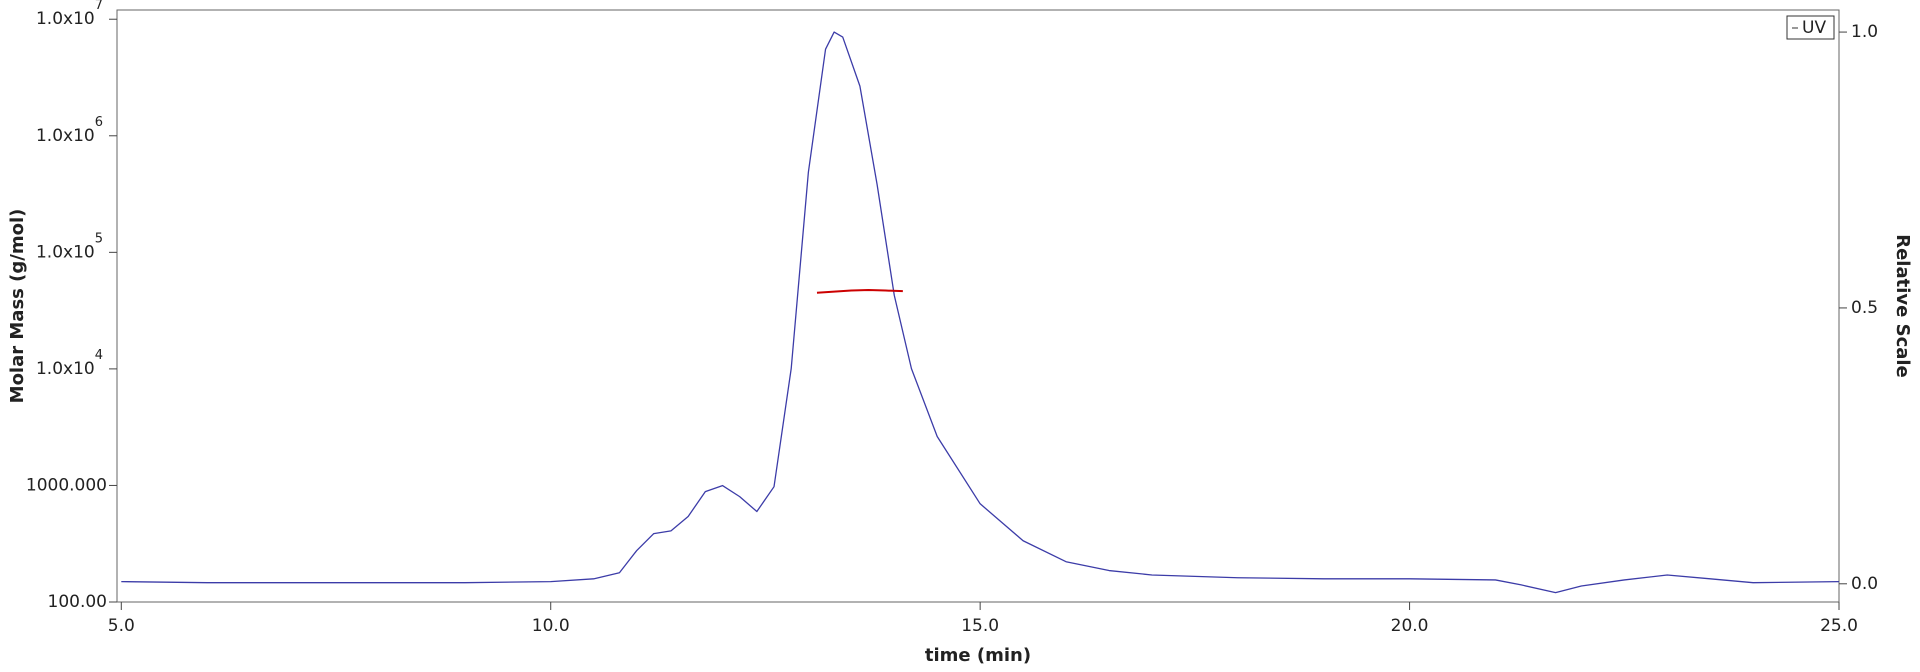  Describe the element at coordinates (1864, 32) in the screenshot. I see `y2-tick-label: 1.0` at that location.